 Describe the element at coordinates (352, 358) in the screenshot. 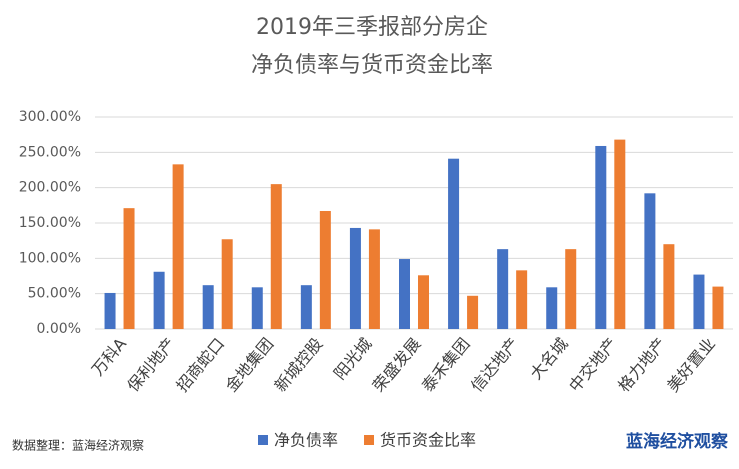

I see `x-tick-label: 阳光城` at that location.